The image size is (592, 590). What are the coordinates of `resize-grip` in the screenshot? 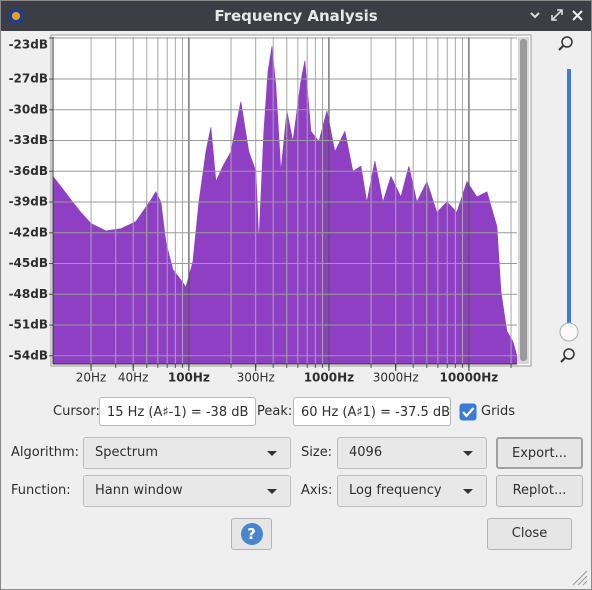 It's located at (580, 578).